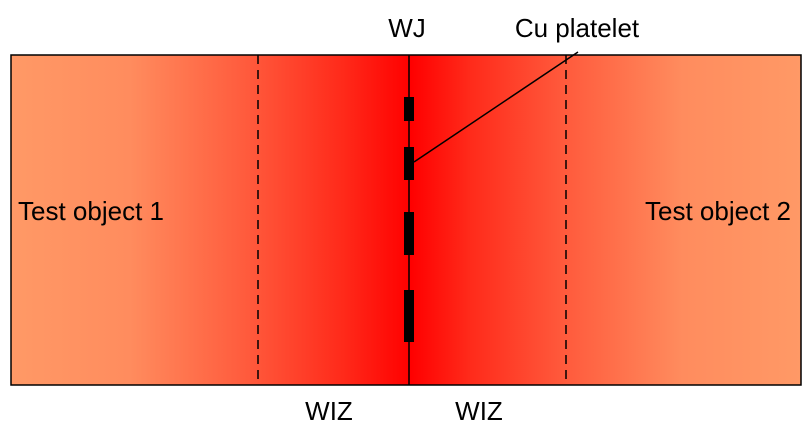 The image size is (809, 446). I want to click on platelet-leader-line, so click(496, 107).